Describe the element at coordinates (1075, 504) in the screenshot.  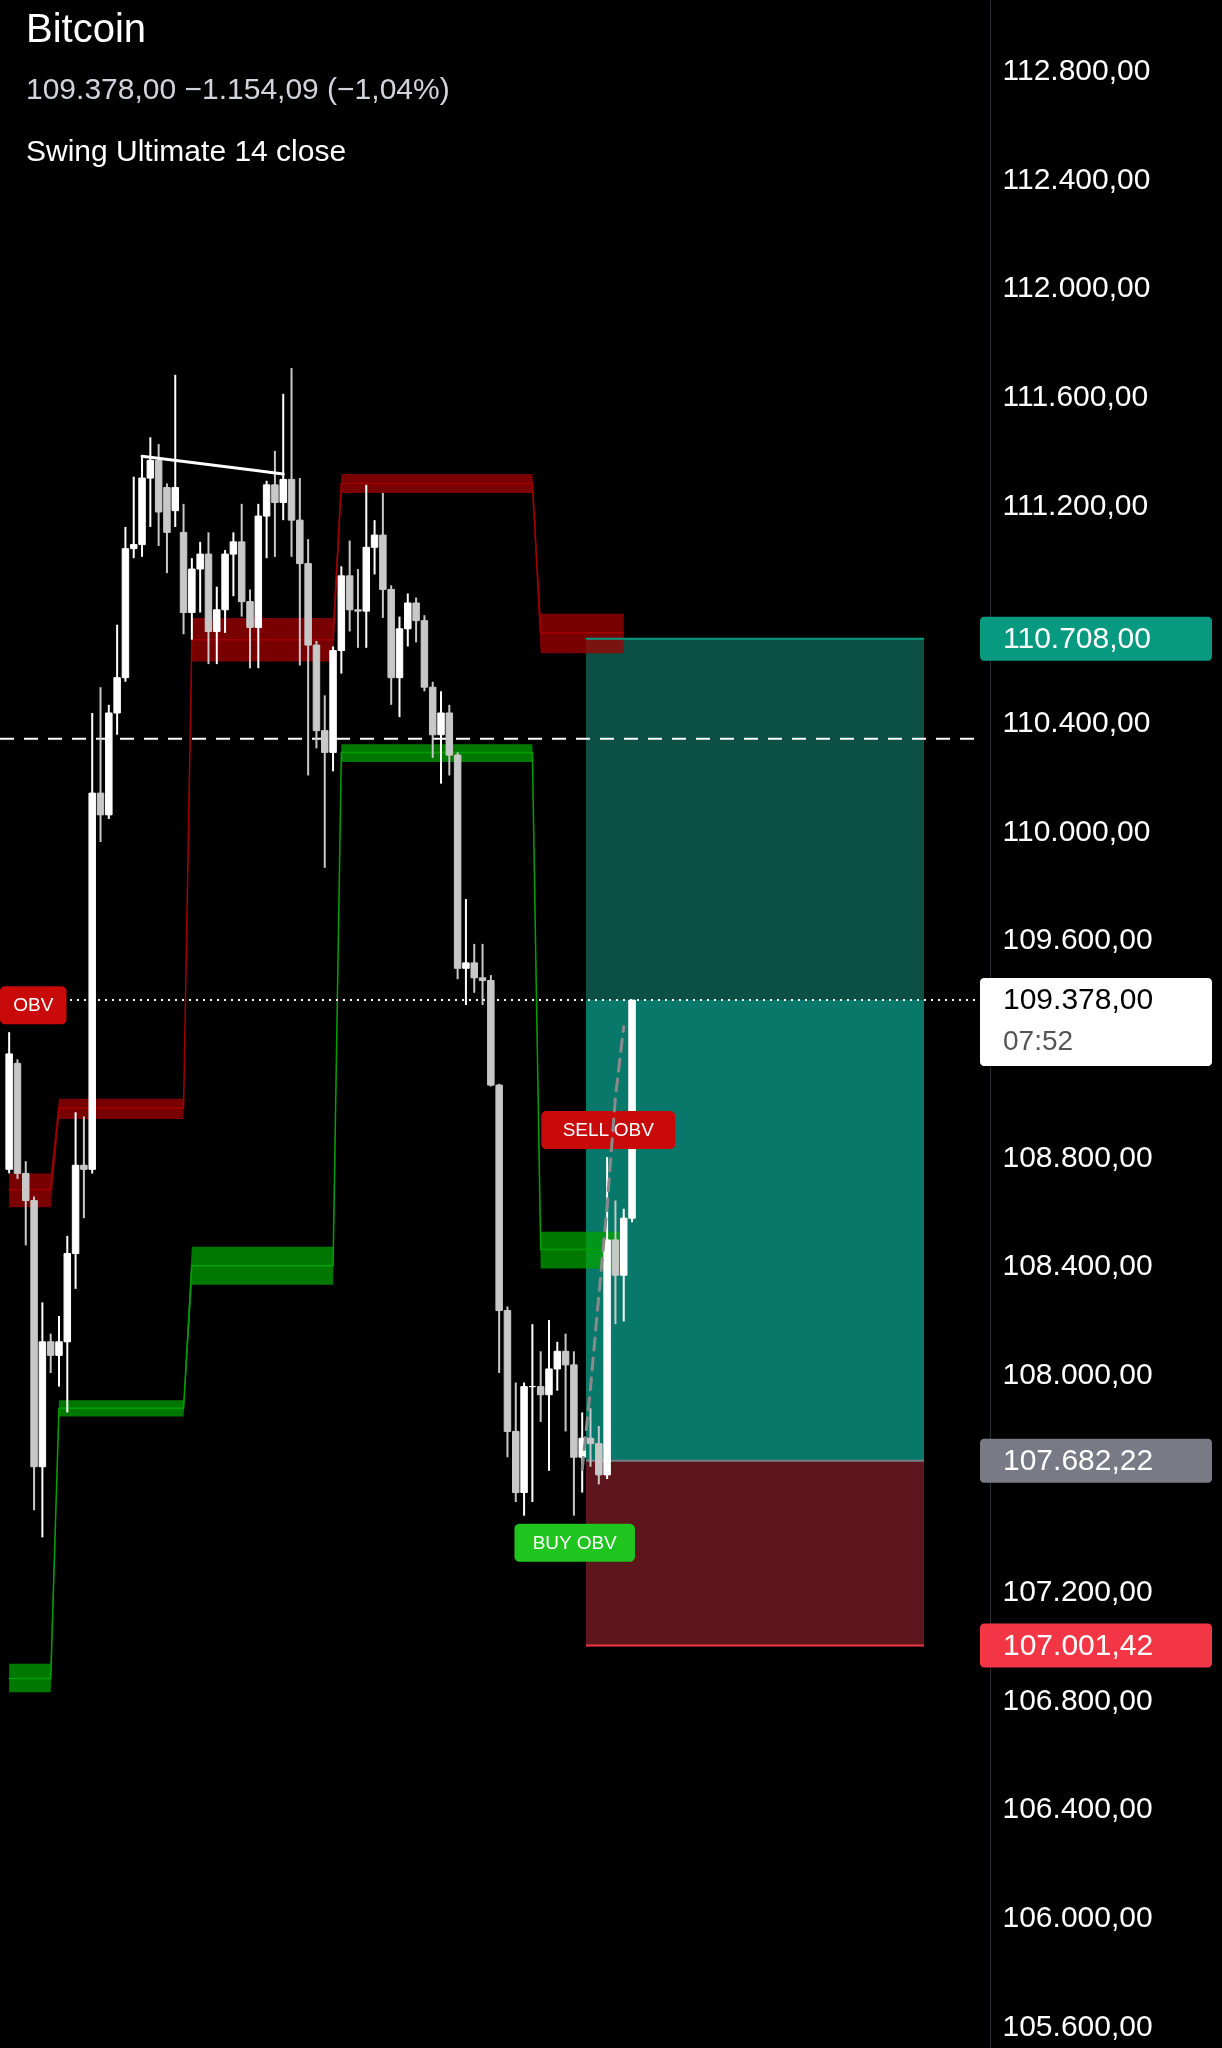
I see `y-tick-label: 111.200,00` at that location.